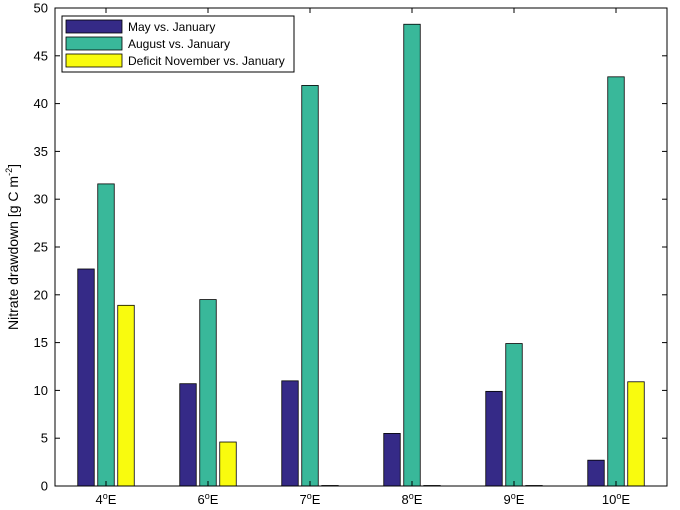 The image size is (680, 510). I want to click on legend-label: August vs. January, so click(179, 44).